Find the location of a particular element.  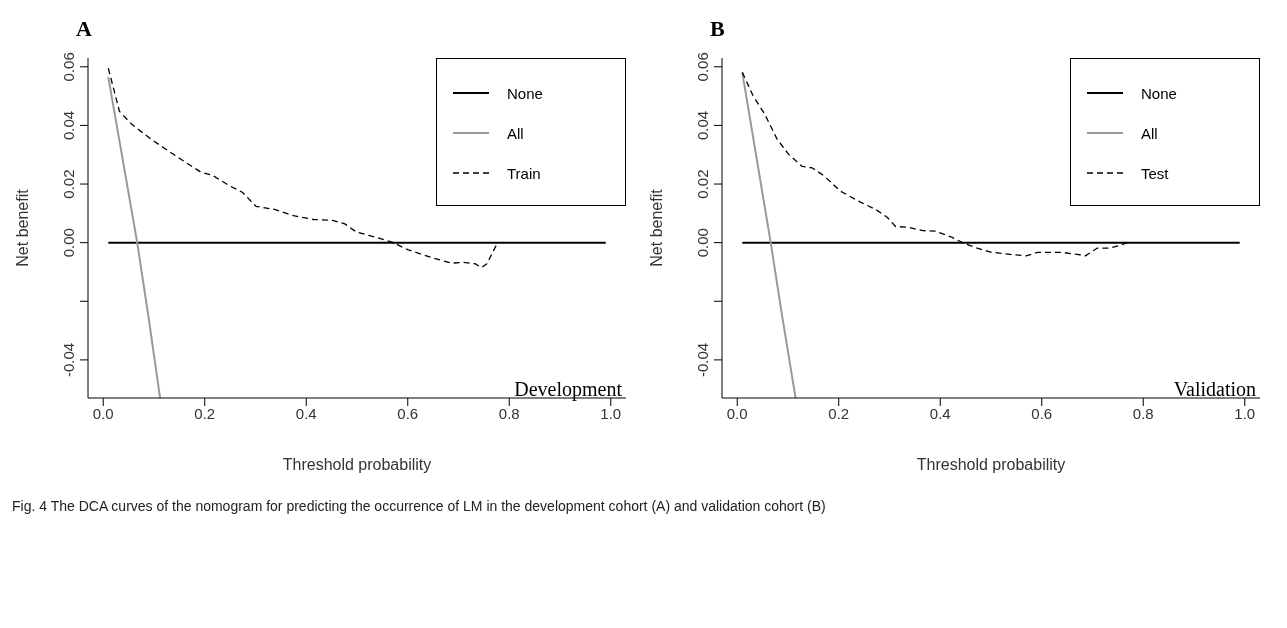

annotation: Validation is located at coordinates (1214, 389).